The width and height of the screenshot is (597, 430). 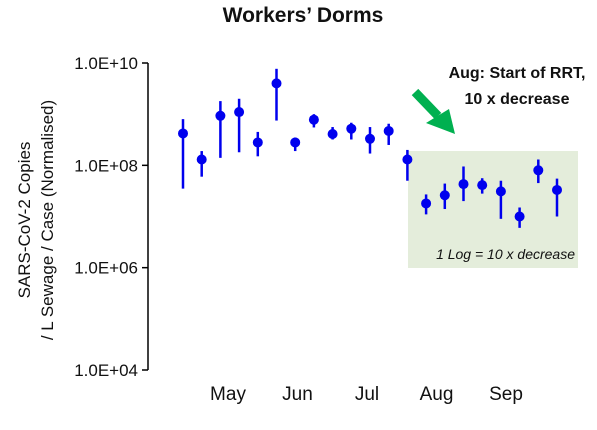 What do you see at coordinates (493, 209) in the screenshot?
I see `highlight-box` at bounding box center [493, 209].